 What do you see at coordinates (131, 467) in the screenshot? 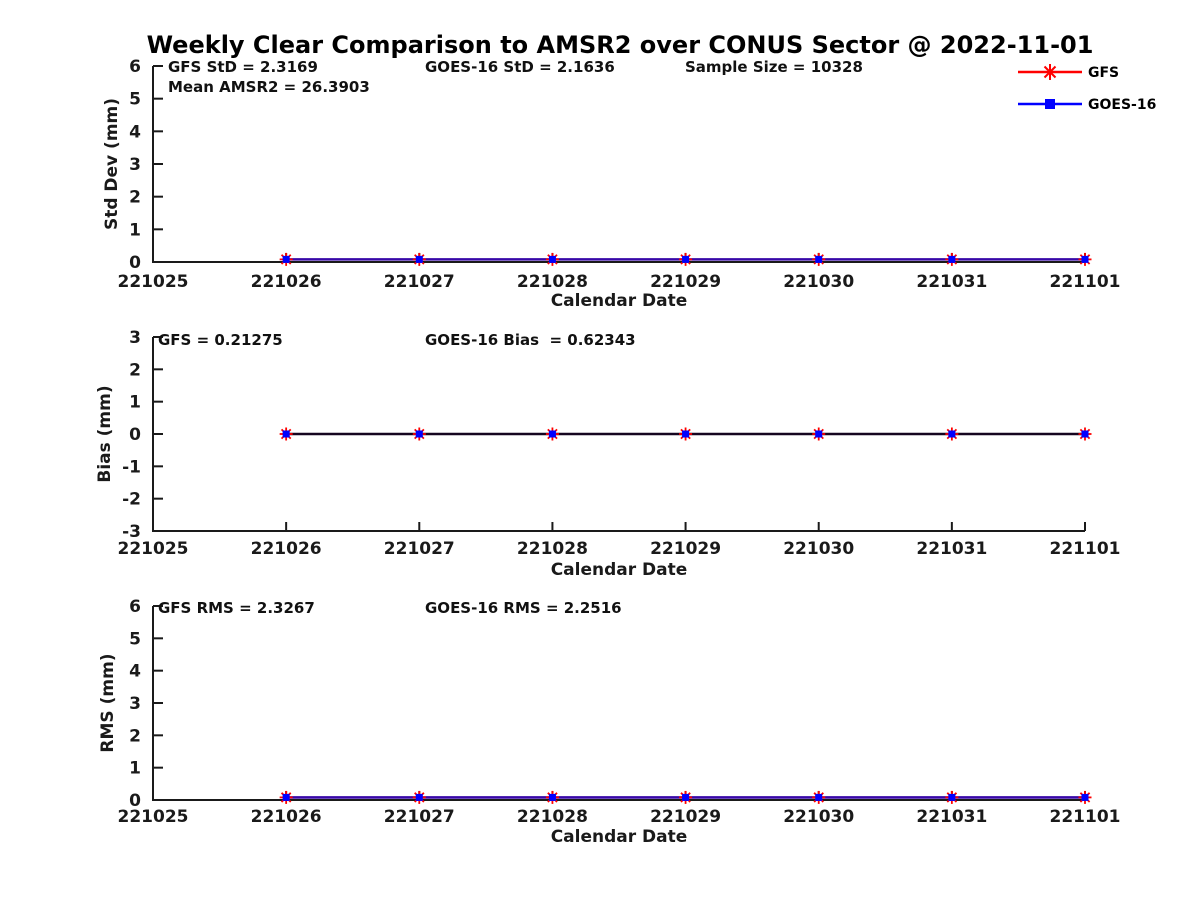
I see `y-tick-label: -1` at bounding box center [131, 467].